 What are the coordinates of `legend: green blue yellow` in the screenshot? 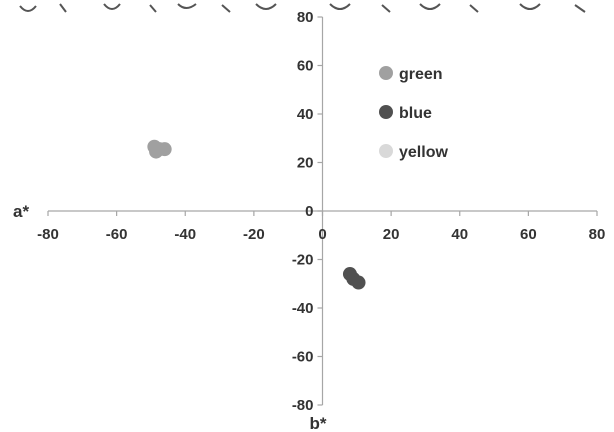 It's located at (413, 113).